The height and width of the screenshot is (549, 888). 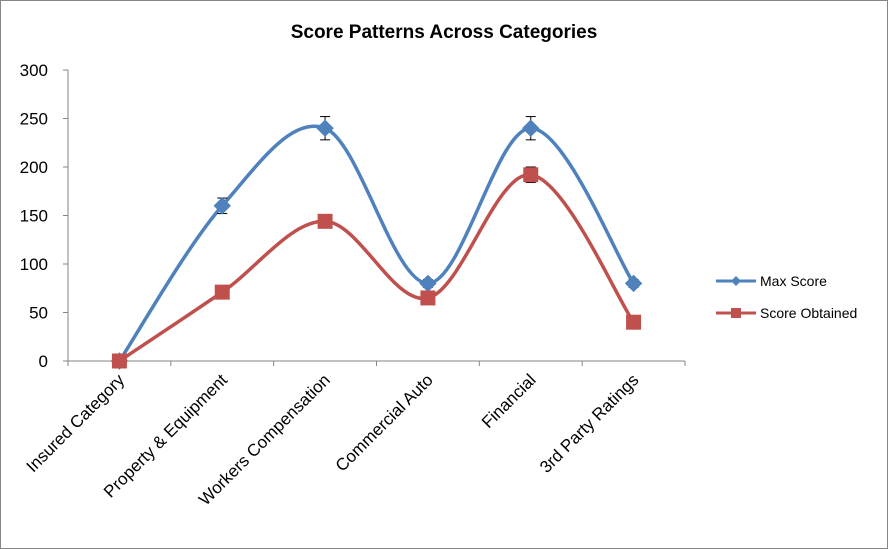 I want to click on legend-item: Score Obtained, so click(x=786, y=313).